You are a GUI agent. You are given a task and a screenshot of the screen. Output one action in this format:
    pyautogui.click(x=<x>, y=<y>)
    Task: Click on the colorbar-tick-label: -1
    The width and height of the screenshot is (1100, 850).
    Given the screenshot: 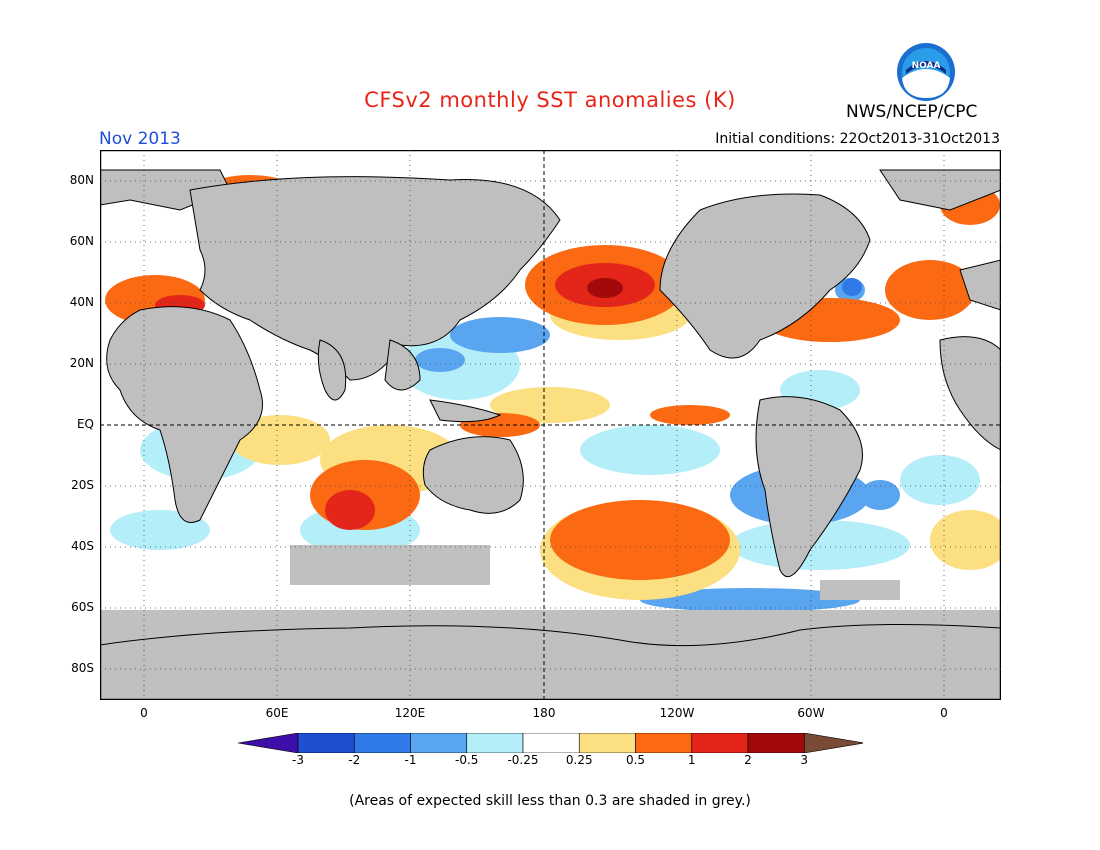 What is the action you would take?
    pyautogui.click(x=410, y=760)
    